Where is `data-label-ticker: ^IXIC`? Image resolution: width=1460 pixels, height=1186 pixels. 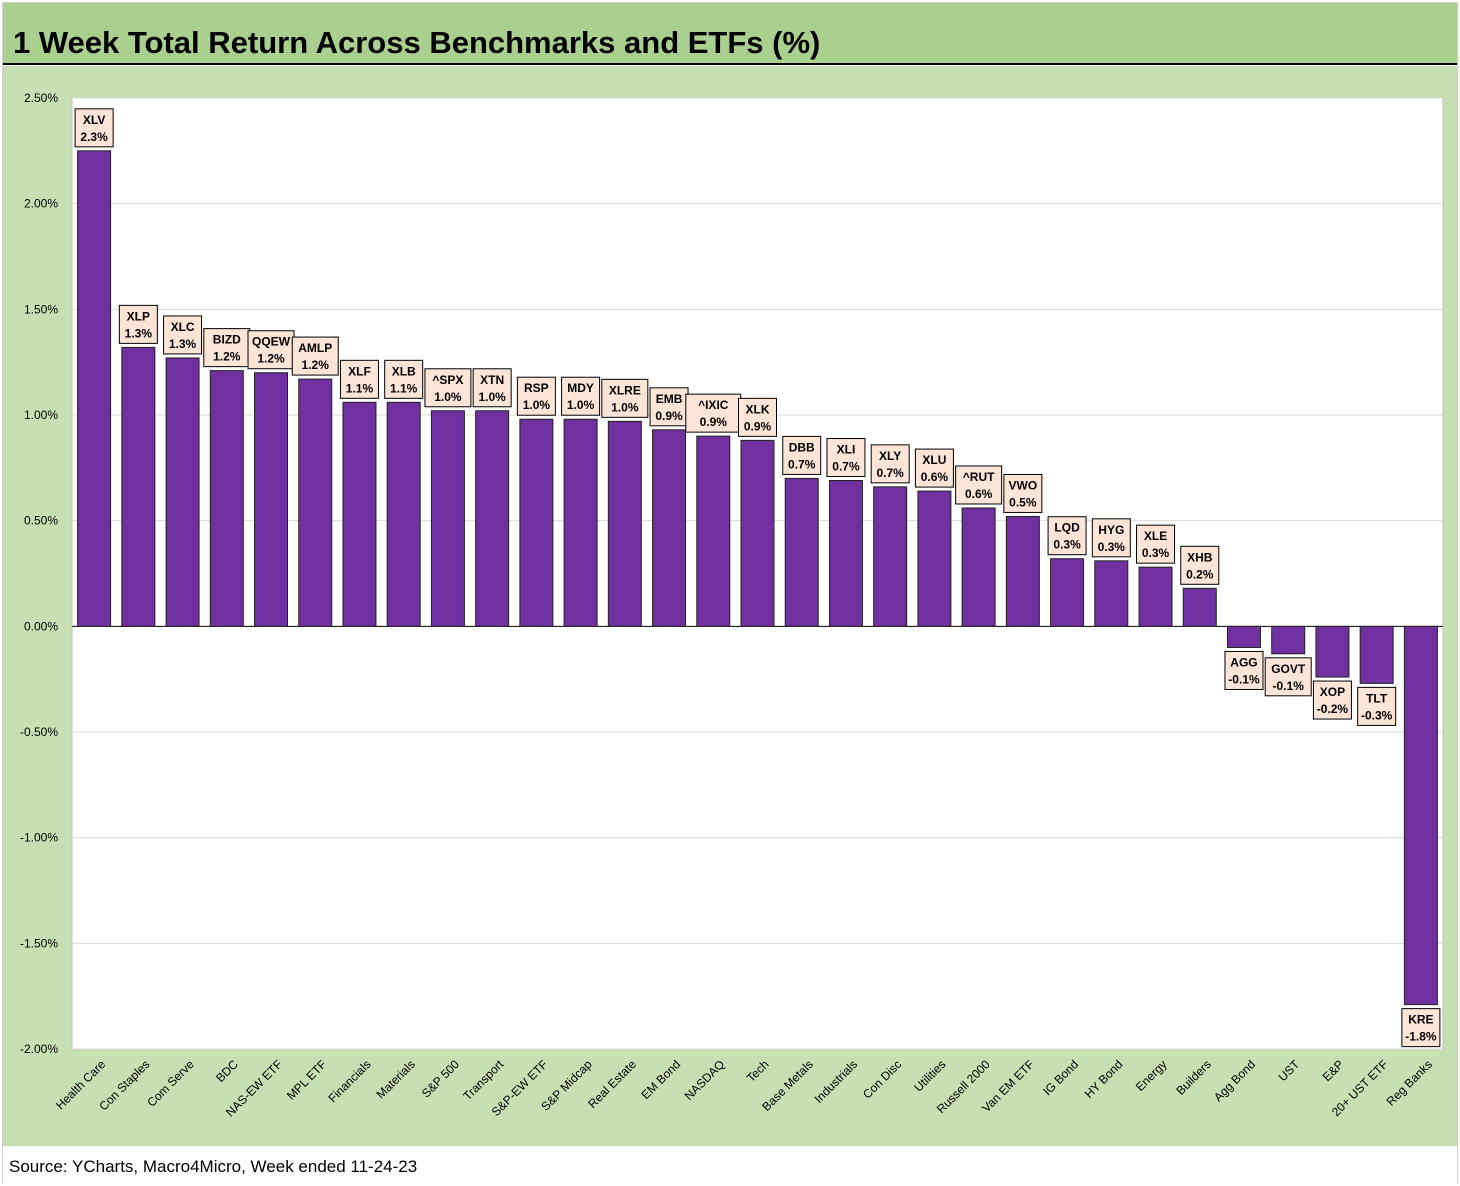 data-label-ticker: ^IXIC is located at coordinates (713, 405).